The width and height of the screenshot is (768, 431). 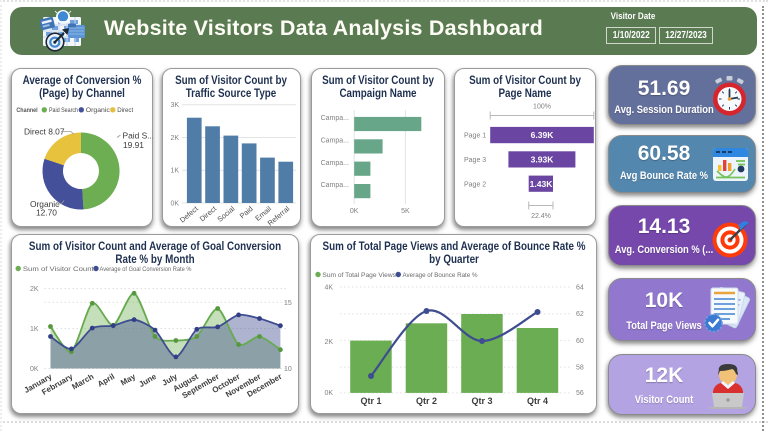 I want to click on svg-text: Channel, so click(x=26, y=110).